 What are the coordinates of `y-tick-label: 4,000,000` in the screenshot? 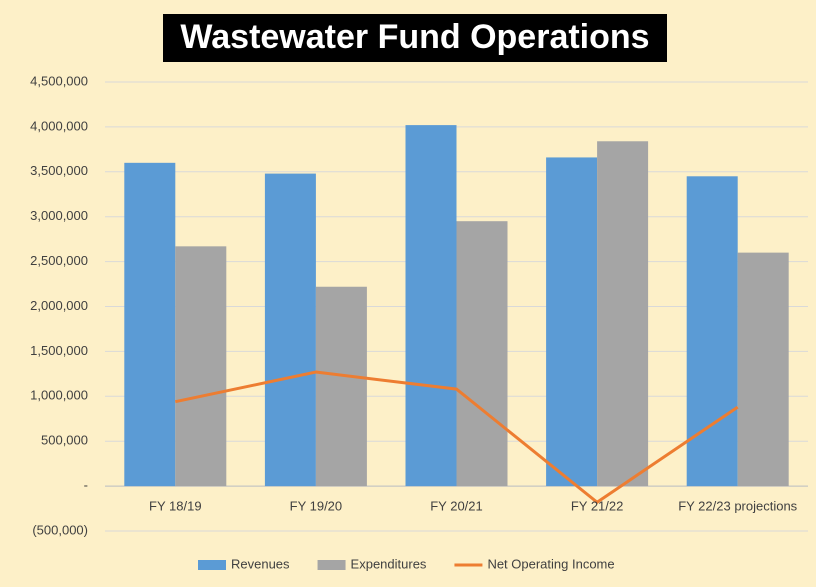 It's located at (59, 125).